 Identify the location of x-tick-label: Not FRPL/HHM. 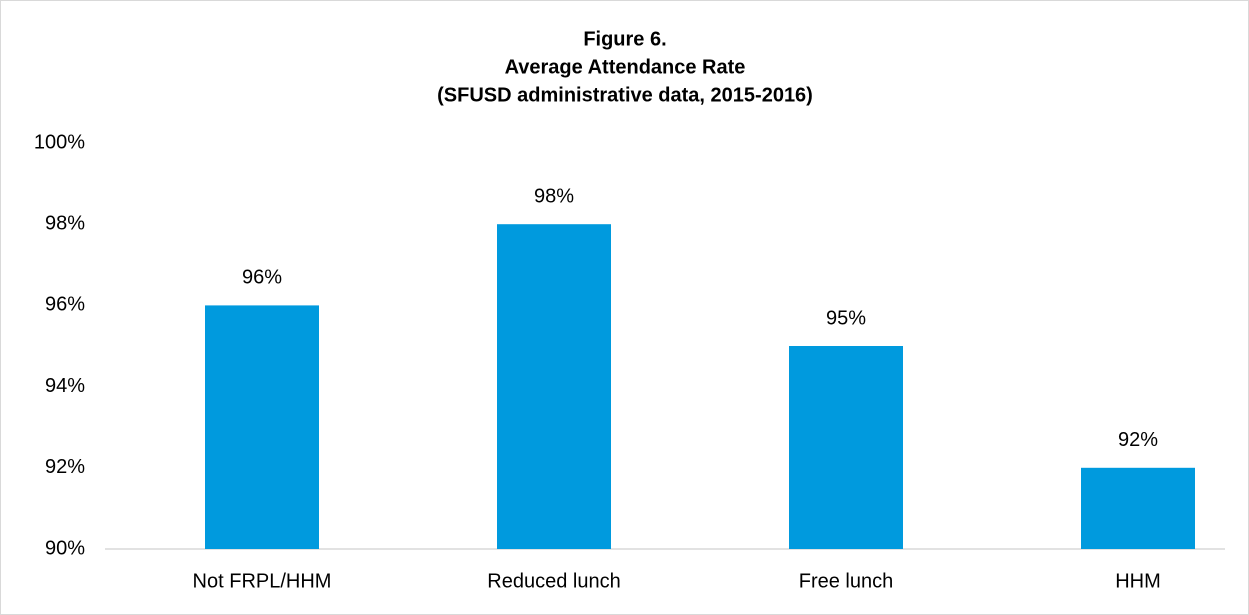
(262, 581).